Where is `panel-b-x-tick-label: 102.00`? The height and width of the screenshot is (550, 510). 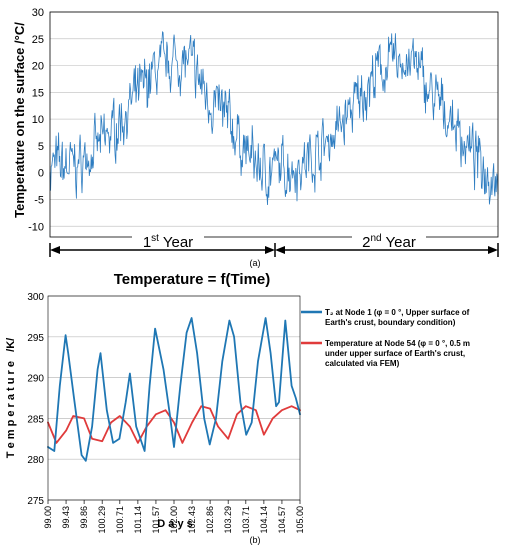
panel-b-x-tick-label: 102.00 is located at coordinates (174, 520).